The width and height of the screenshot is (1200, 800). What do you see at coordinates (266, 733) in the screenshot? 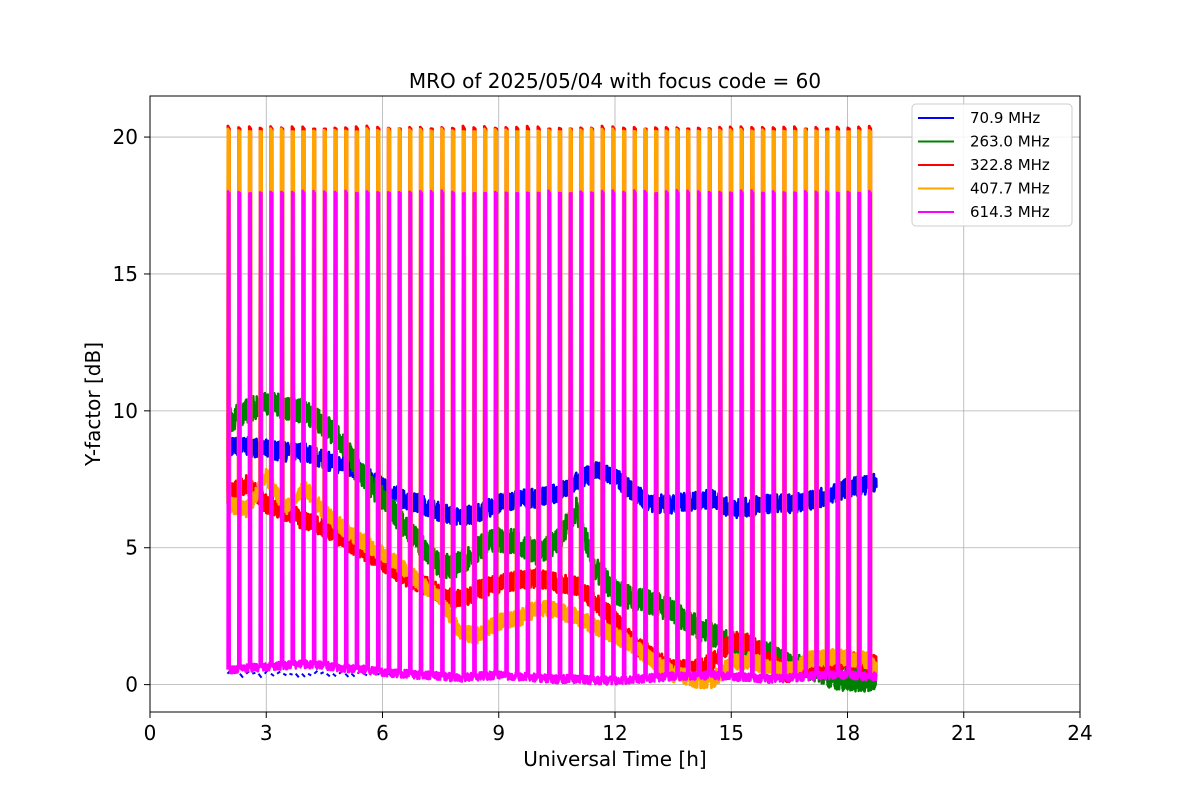
I see `x-tick-label: 3` at bounding box center [266, 733].